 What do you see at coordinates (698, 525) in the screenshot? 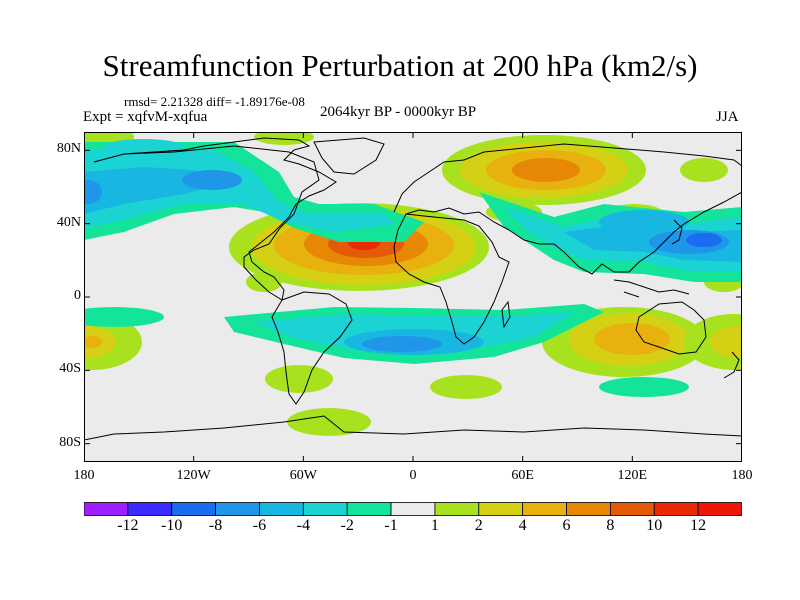
I see `colorbar-label: 12` at bounding box center [698, 525].